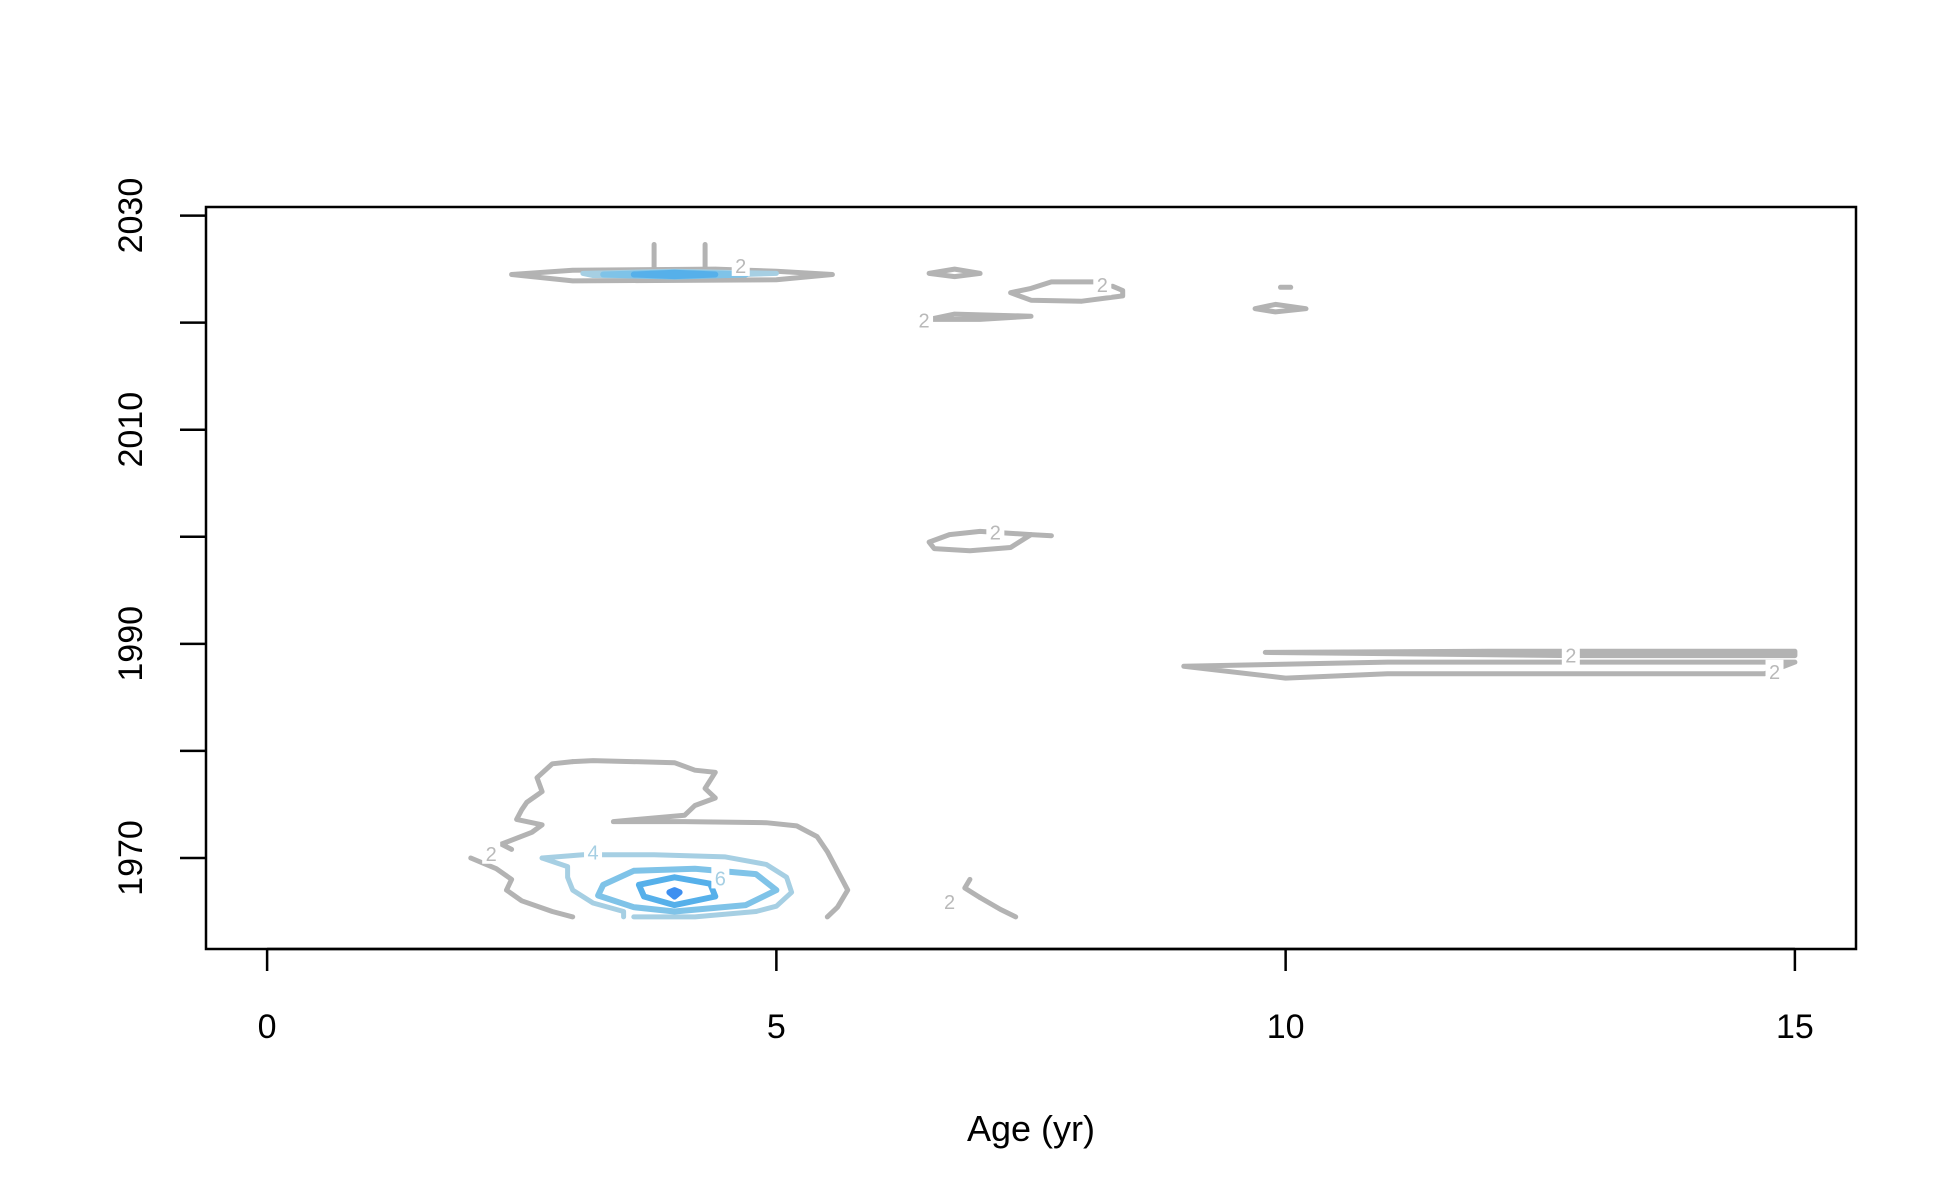 The width and height of the screenshot is (1950, 1200). What do you see at coordinates (1031, 1128) in the screenshot?
I see `x-axis-title: Age (yr)` at bounding box center [1031, 1128].